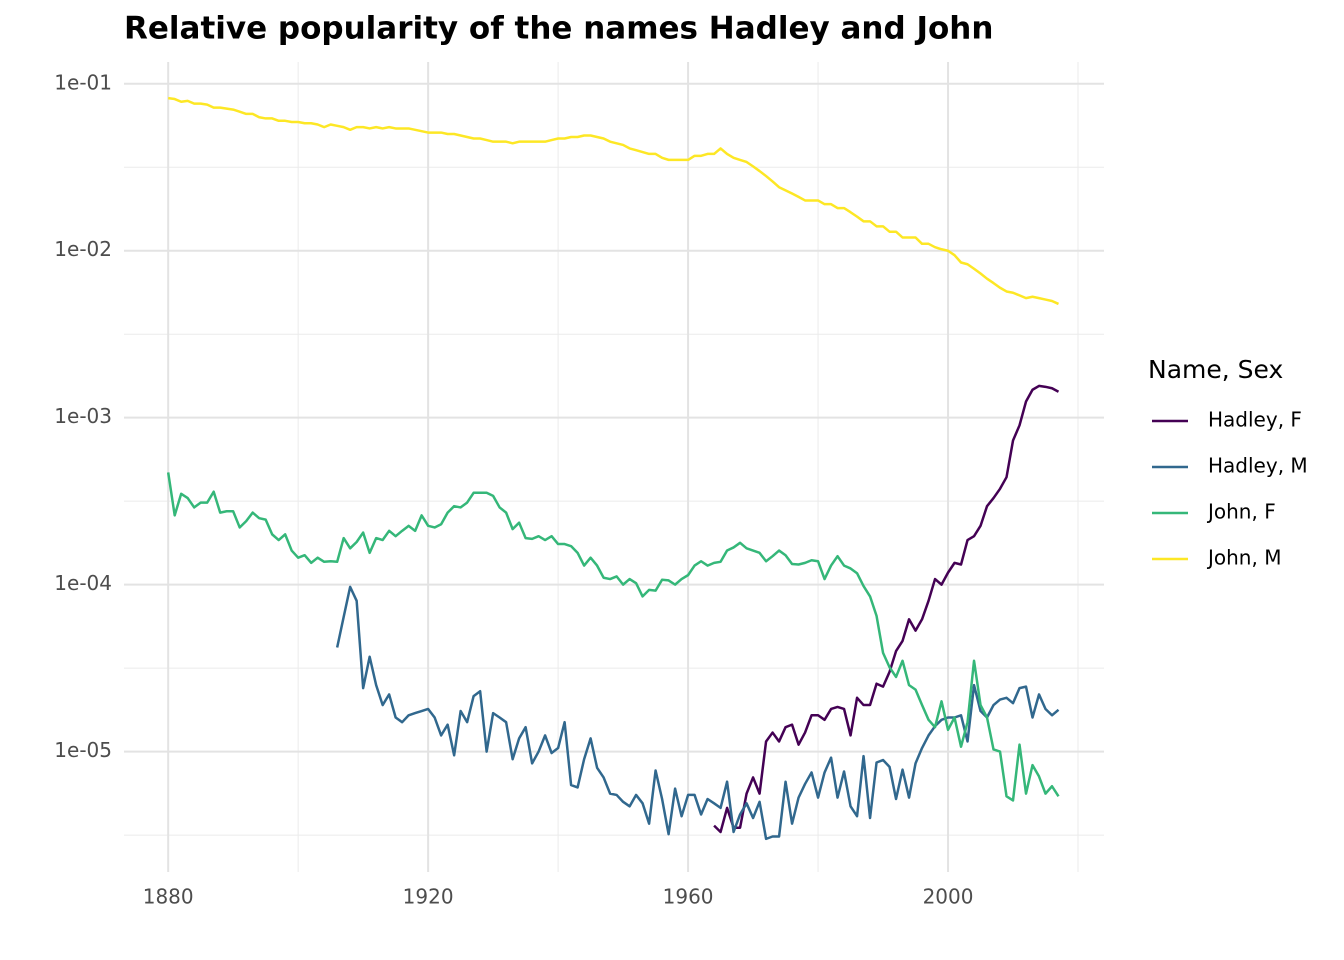 Image resolution: width=1344 pixels, height=960 pixels. I want to click on x-tick-label: 1960, so click(688, 897).